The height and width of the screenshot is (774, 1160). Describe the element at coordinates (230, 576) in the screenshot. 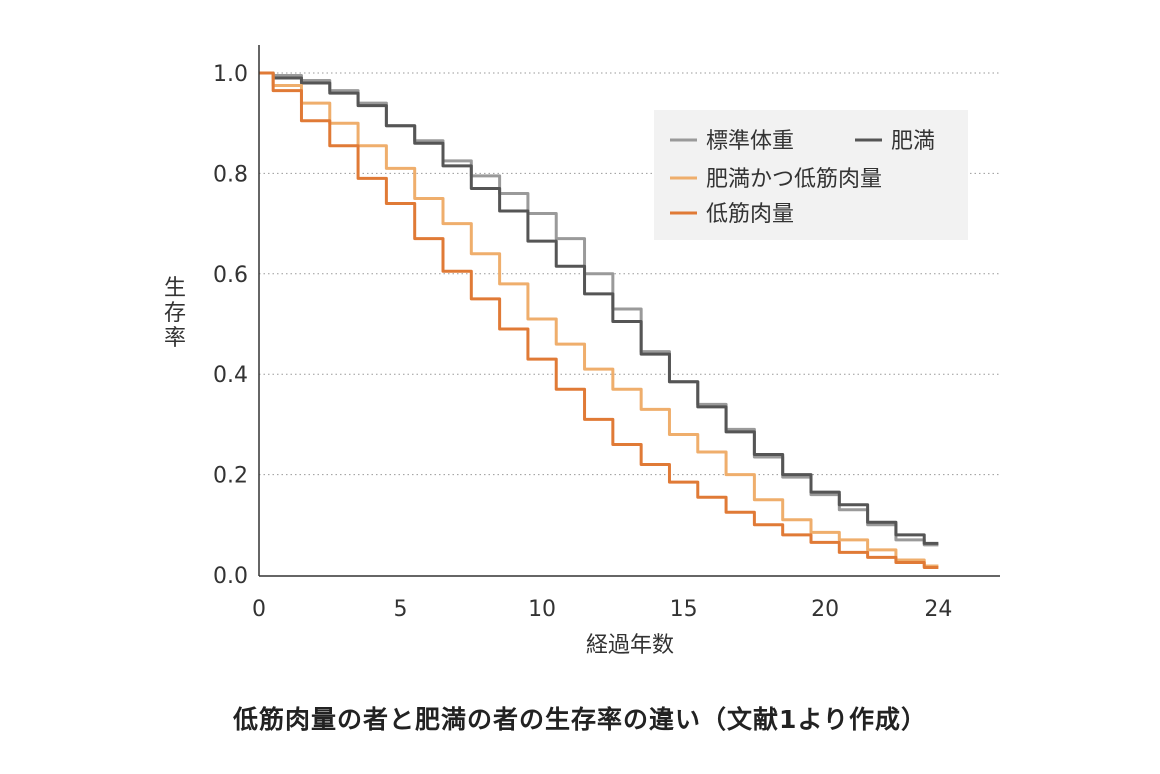

I see `y-tick-label: 0.0` at that location.